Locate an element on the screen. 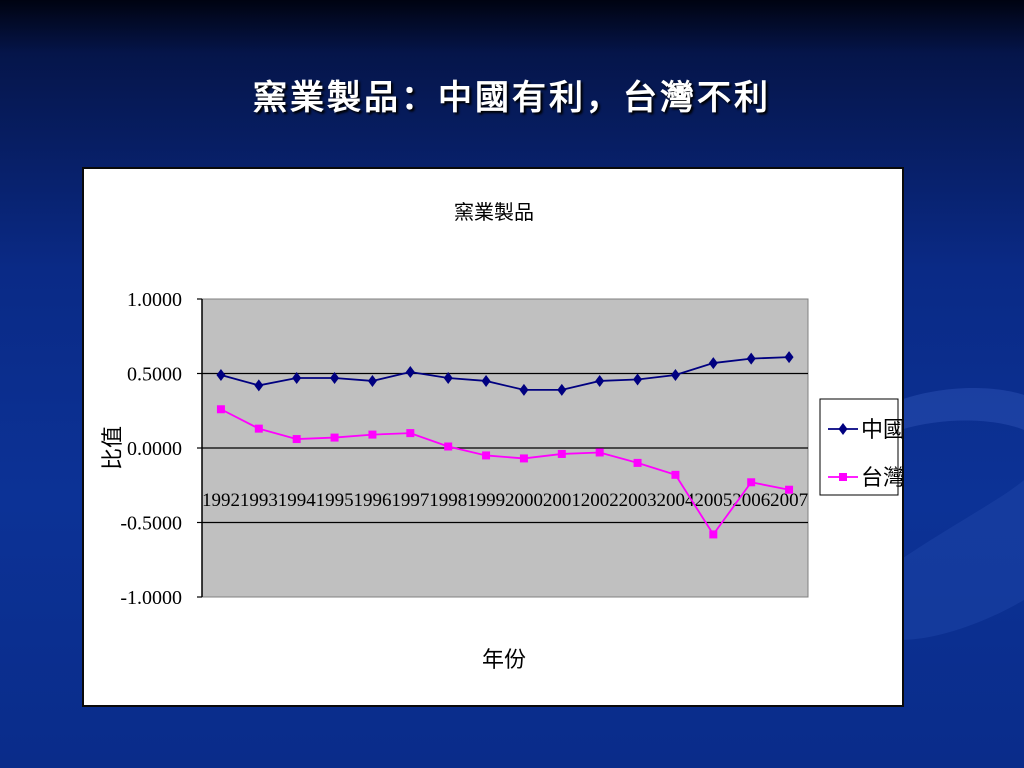 The width and height of the screenshot is (1024, 768). x-tick-label: 2004 is located at coordinates (675, 500).